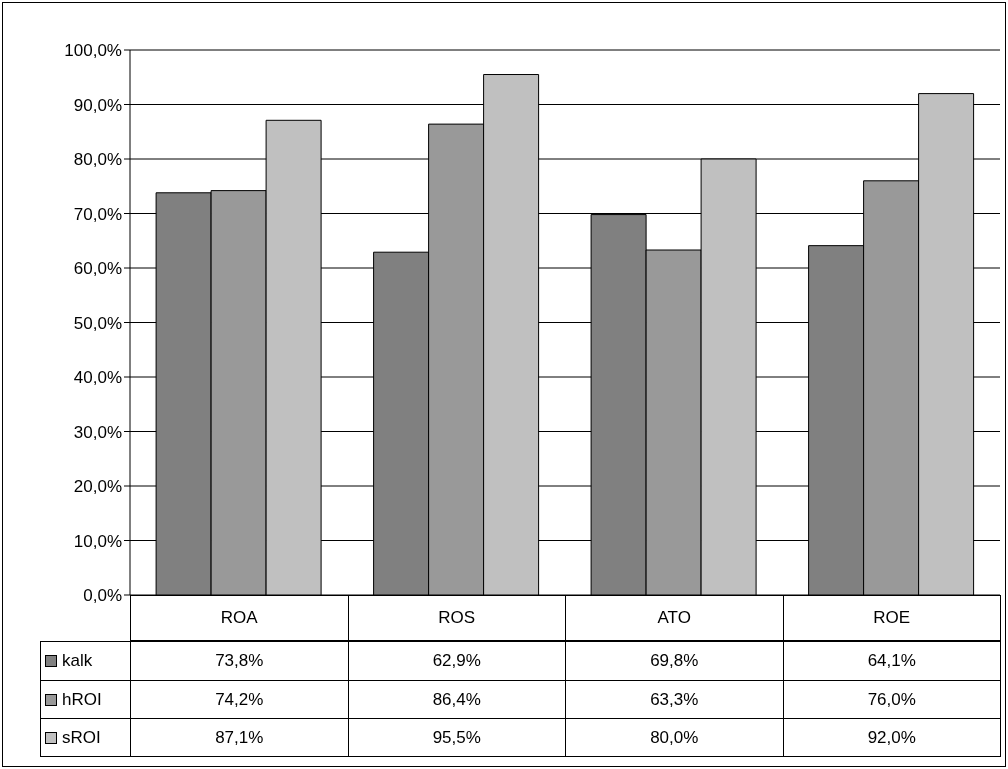 The height and width of the screenshot is (769, 1008). I want to click on y-tick-label: 100,0%, so click(93, 51).